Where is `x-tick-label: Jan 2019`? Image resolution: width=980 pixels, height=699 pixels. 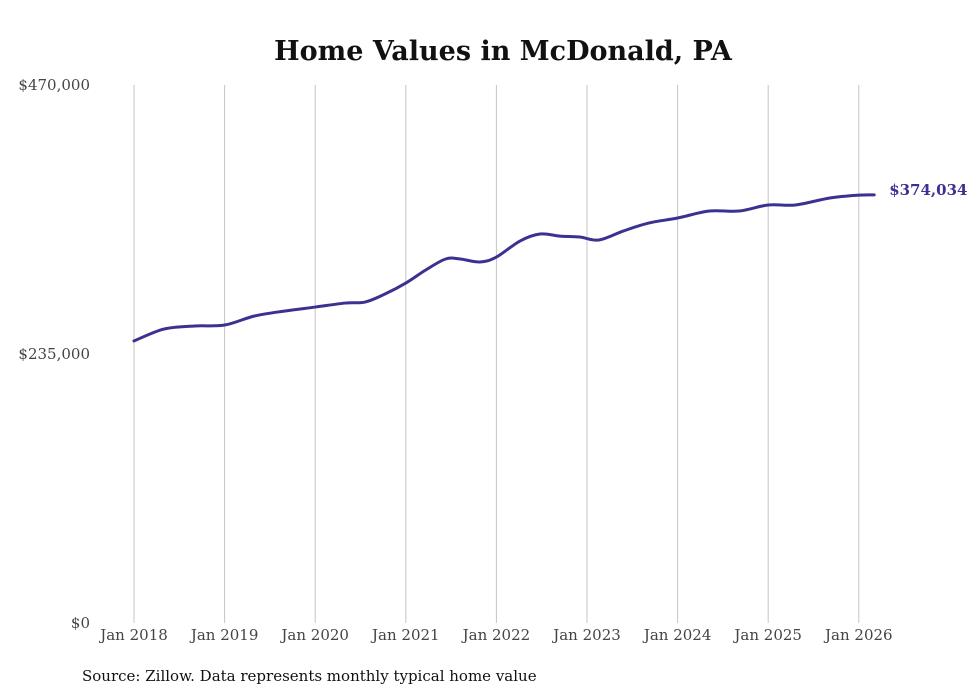
x-tick-label: Jan 2019 is located at coordinates (224, 635).